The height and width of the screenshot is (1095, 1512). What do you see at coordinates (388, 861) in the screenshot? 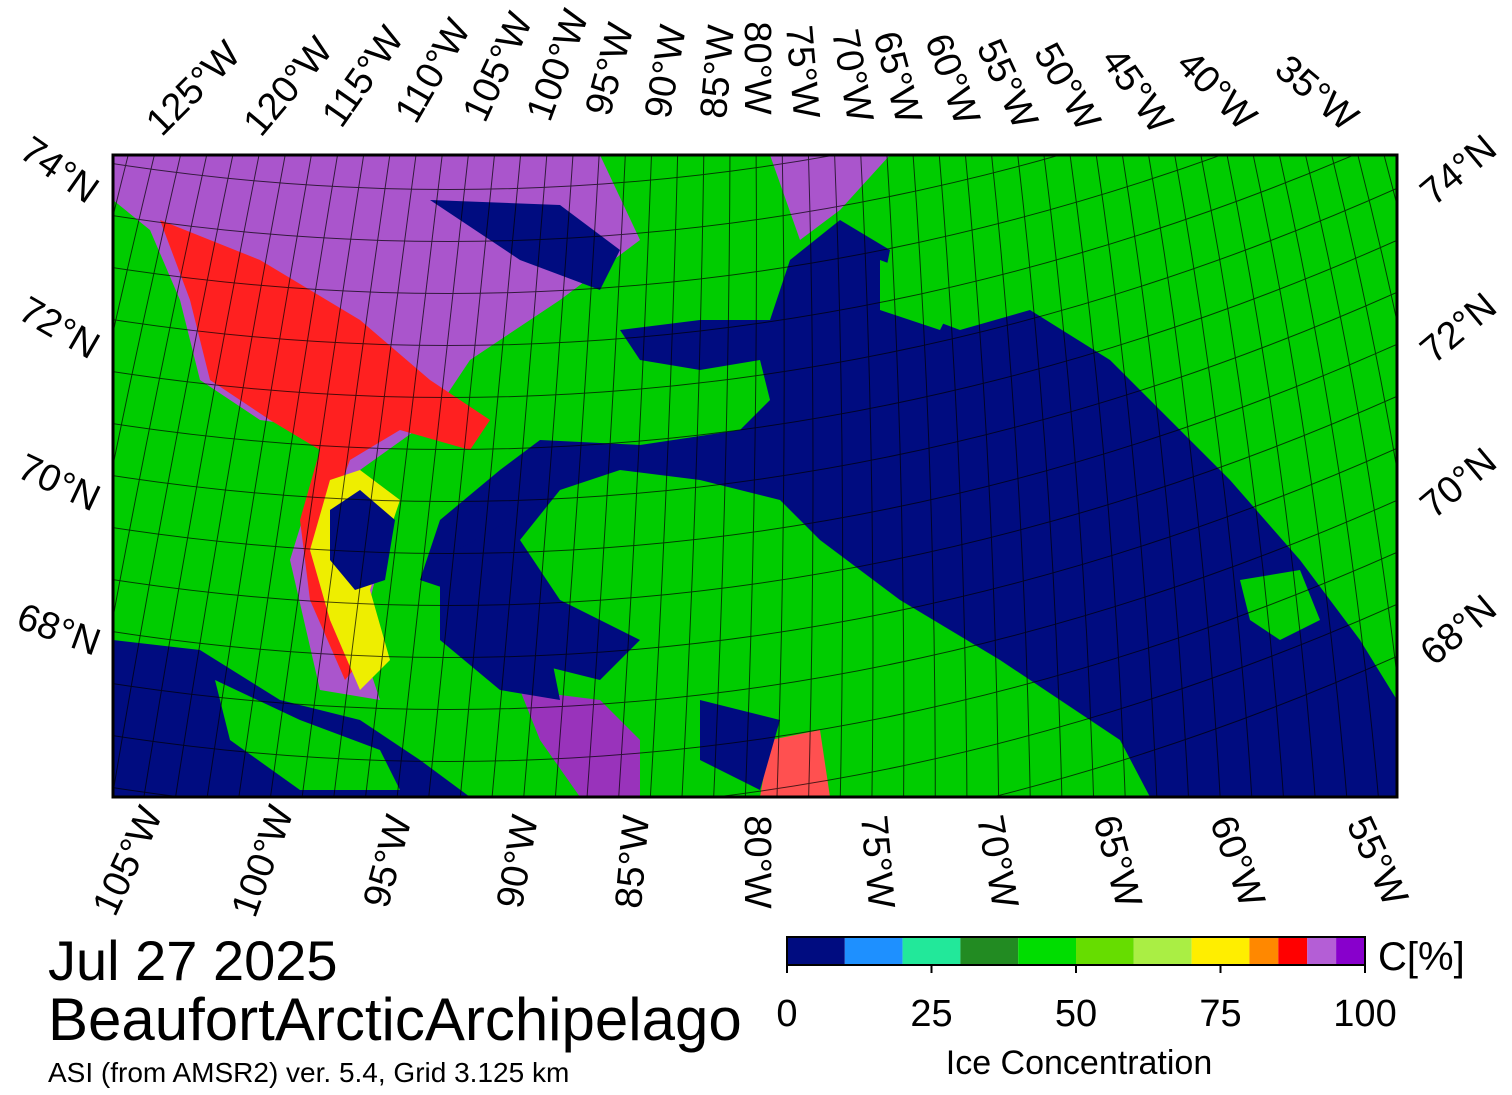
I see `coordinate-label: 95°W` at bounding box center [388, 861].